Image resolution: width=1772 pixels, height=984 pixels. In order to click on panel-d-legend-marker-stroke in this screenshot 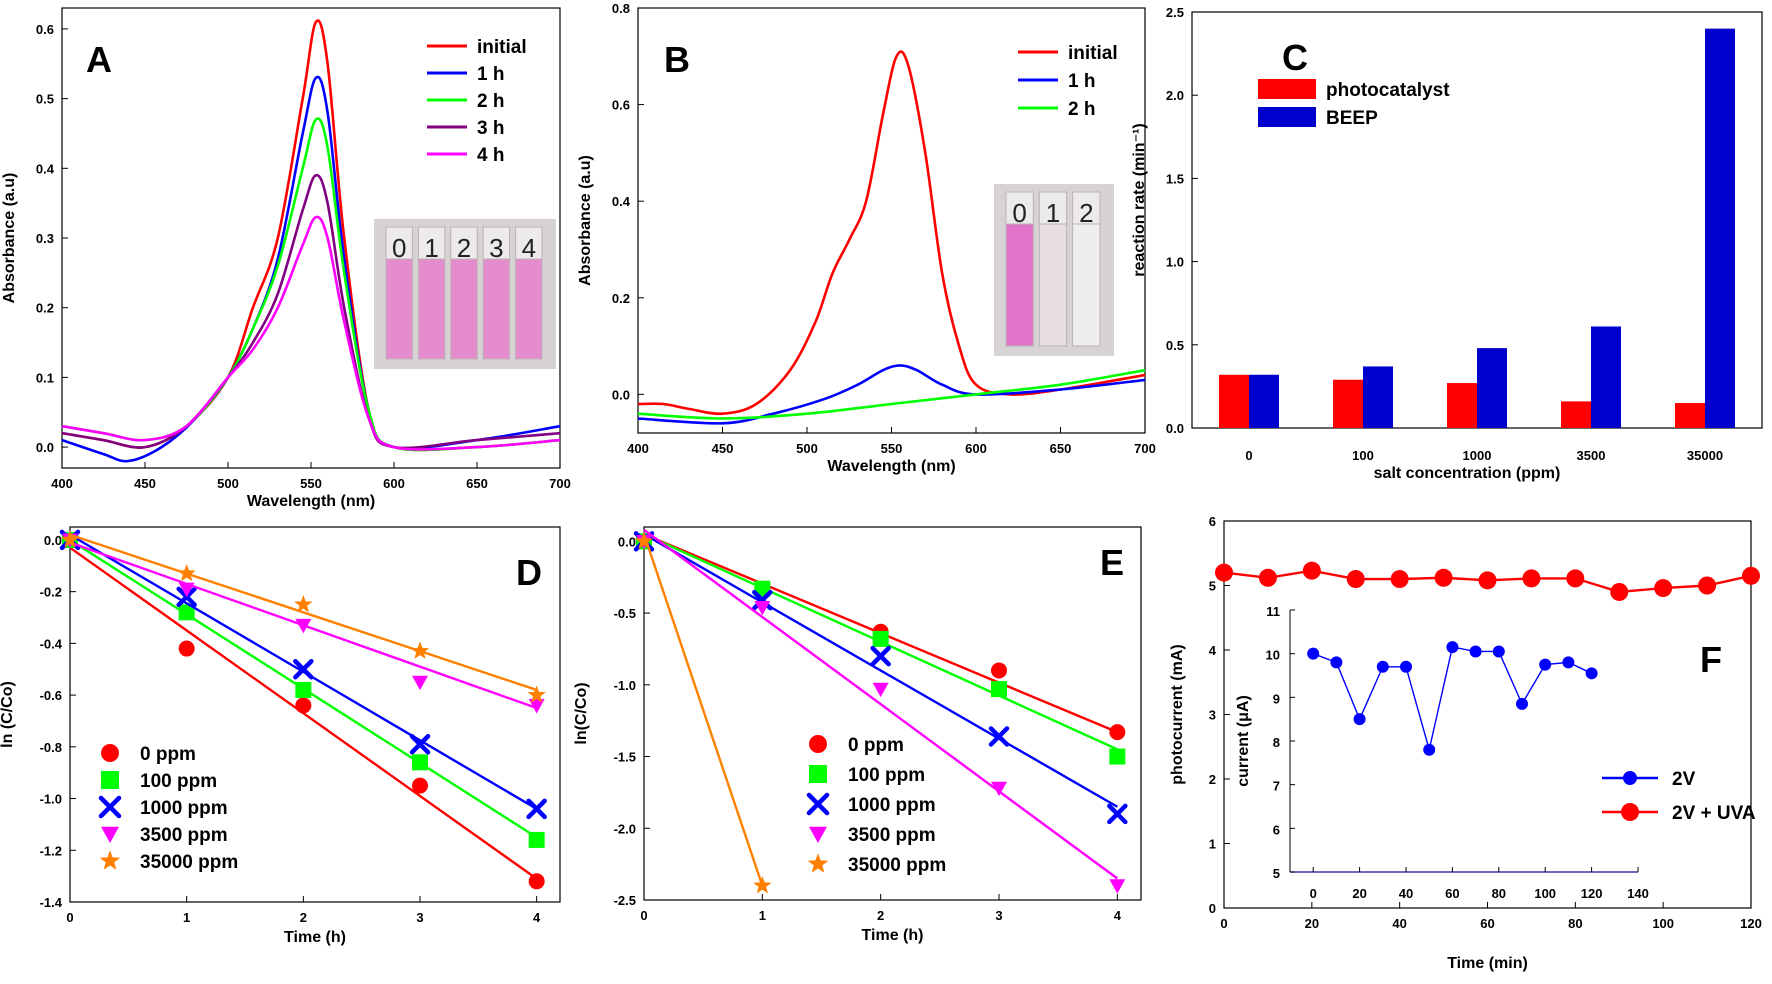, I will do `click(110, 807)`.